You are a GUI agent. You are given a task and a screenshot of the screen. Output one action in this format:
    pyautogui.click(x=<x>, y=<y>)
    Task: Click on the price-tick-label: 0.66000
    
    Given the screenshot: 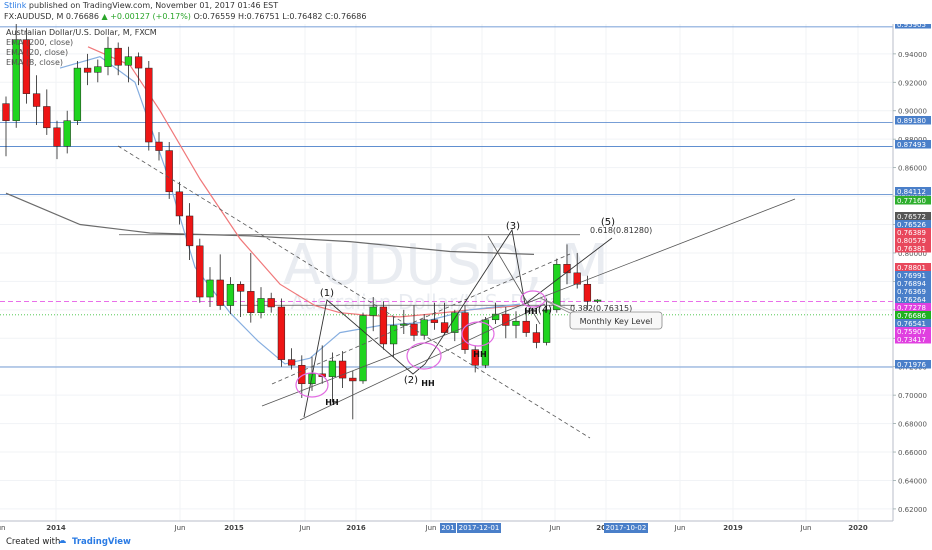 What is the action you would take?
    pyautogui.click(x=912, y=453)
    